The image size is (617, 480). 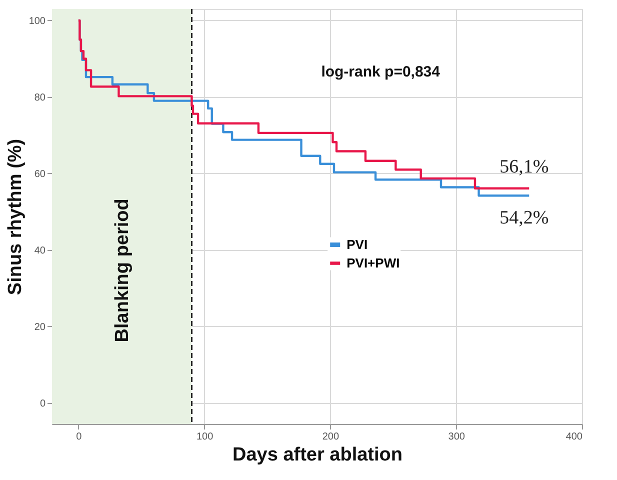 What do you see at coordinates (122, 270) in the screenshot?
I see `band-label: Blanking period` at bounding box center [122, 270].